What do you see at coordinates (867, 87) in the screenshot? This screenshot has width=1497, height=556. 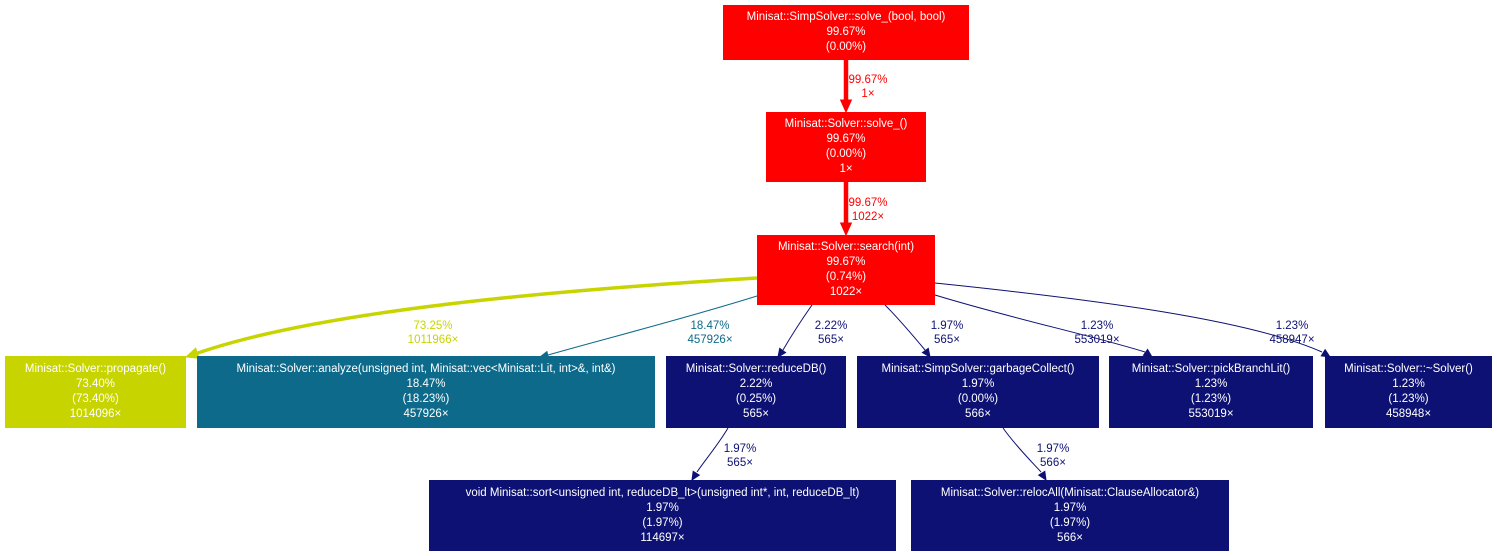 I see `edge-label: 99.67% 1×` at bounding box center [867, 87].